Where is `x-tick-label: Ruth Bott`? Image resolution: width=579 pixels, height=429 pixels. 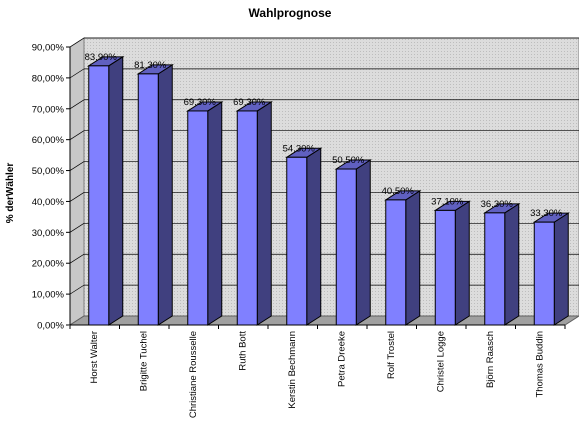 x-tick-label: Ruth Bott is located at coordinates (242, 351).